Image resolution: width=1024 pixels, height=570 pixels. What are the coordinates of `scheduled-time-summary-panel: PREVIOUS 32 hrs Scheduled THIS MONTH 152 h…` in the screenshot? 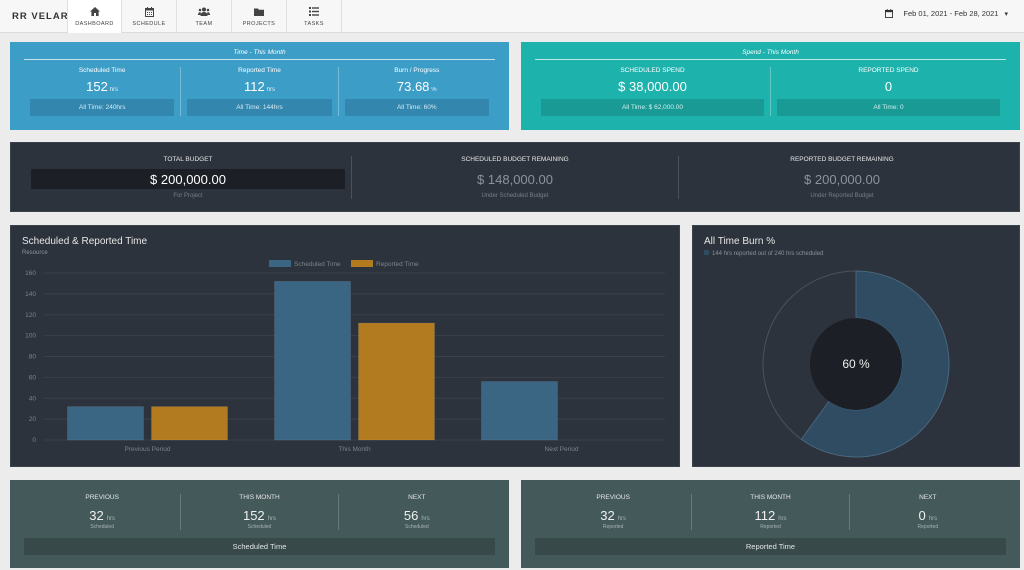 It's located at (259, 524).